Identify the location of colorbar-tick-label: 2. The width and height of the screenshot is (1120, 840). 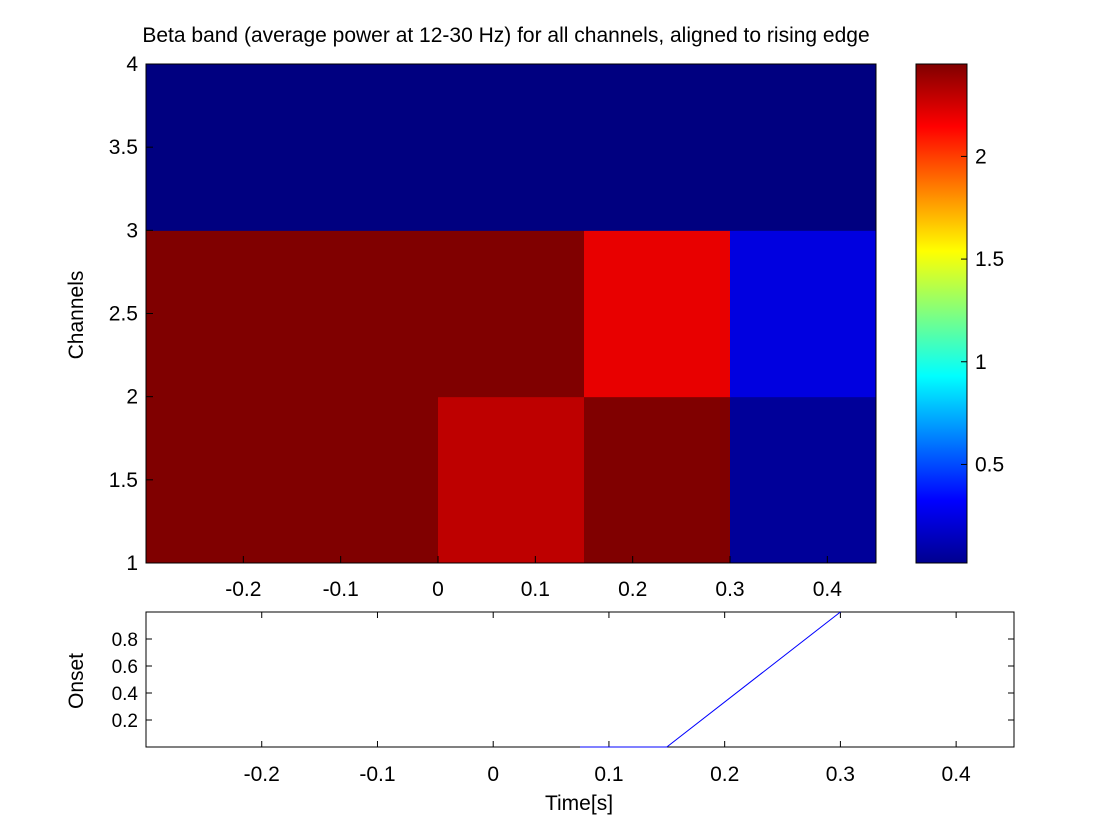
(981, 156).